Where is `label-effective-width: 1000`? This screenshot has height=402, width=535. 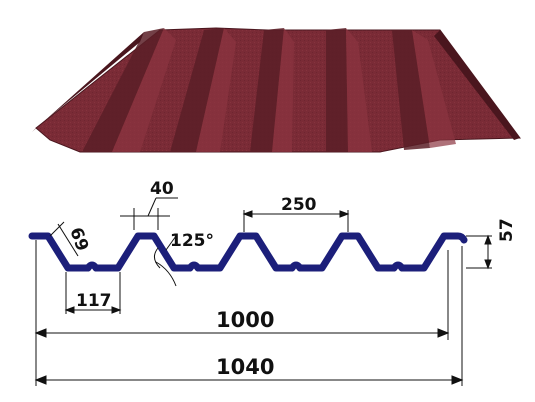 label-effective-width: 1000 is located at coordinates (245, 320).